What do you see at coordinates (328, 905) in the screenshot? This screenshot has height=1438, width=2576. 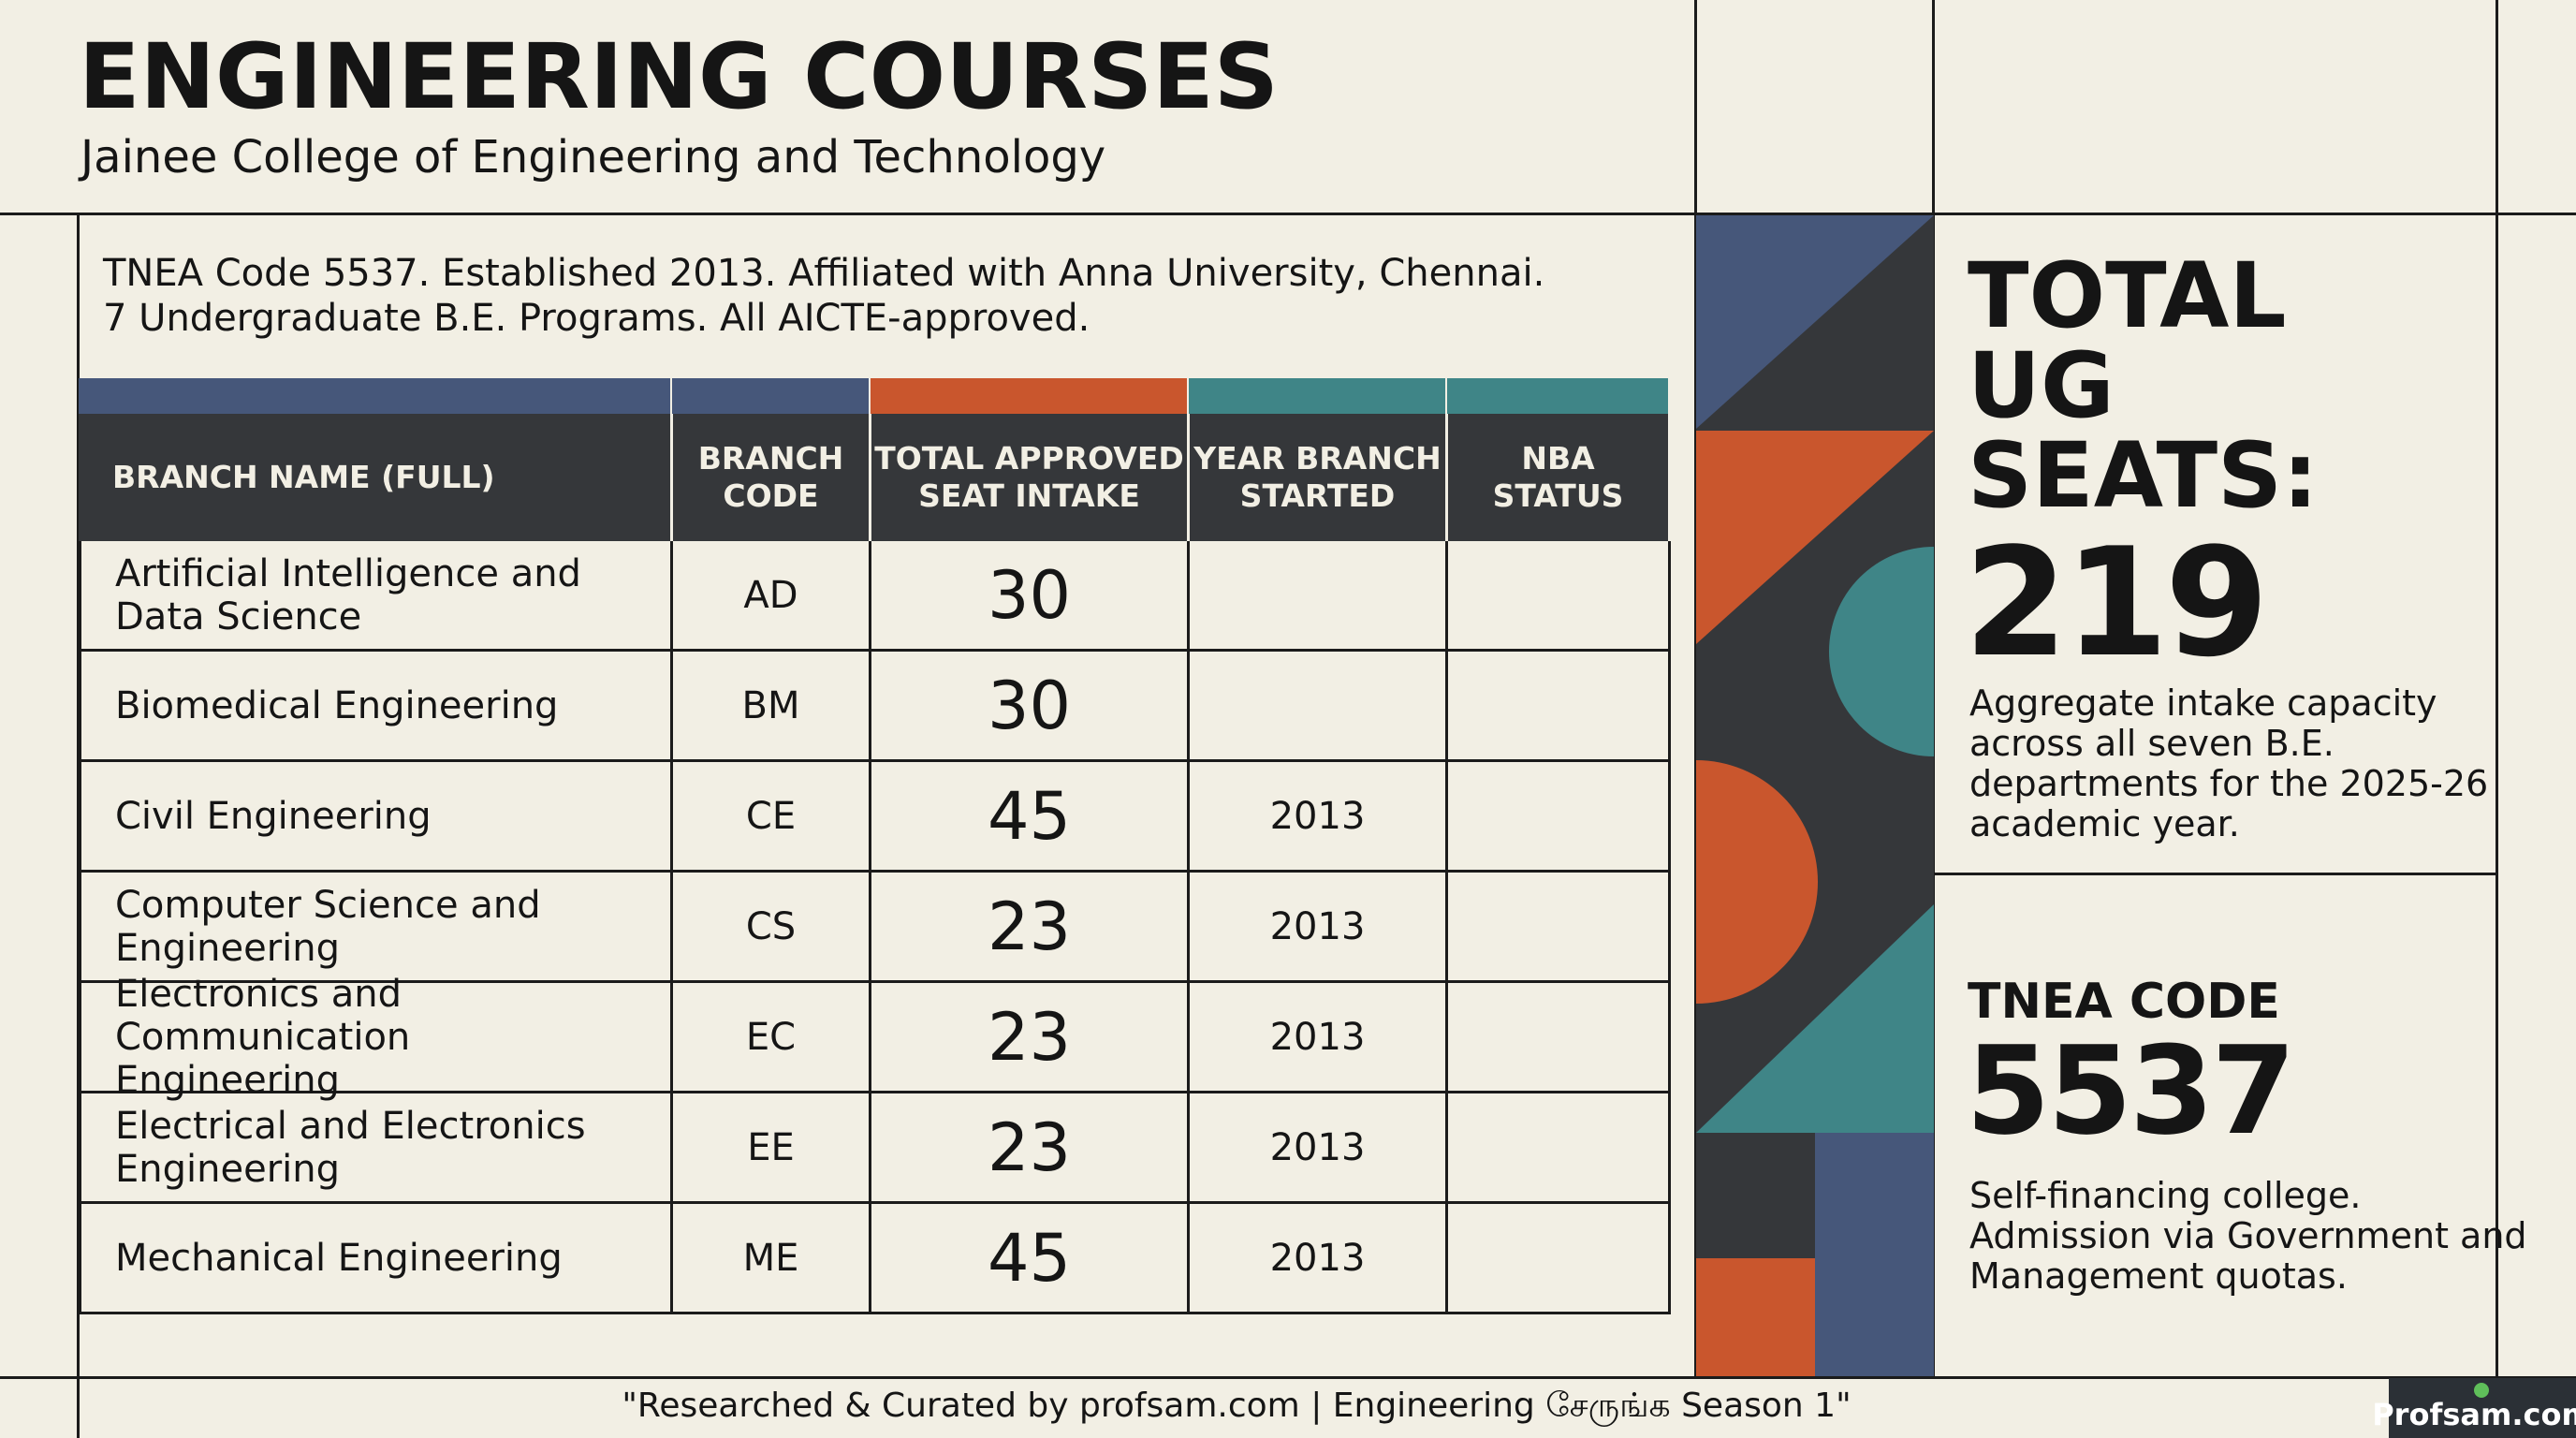 I see `branch-name-text: Computer Science and` at bounding box center [328, 905].